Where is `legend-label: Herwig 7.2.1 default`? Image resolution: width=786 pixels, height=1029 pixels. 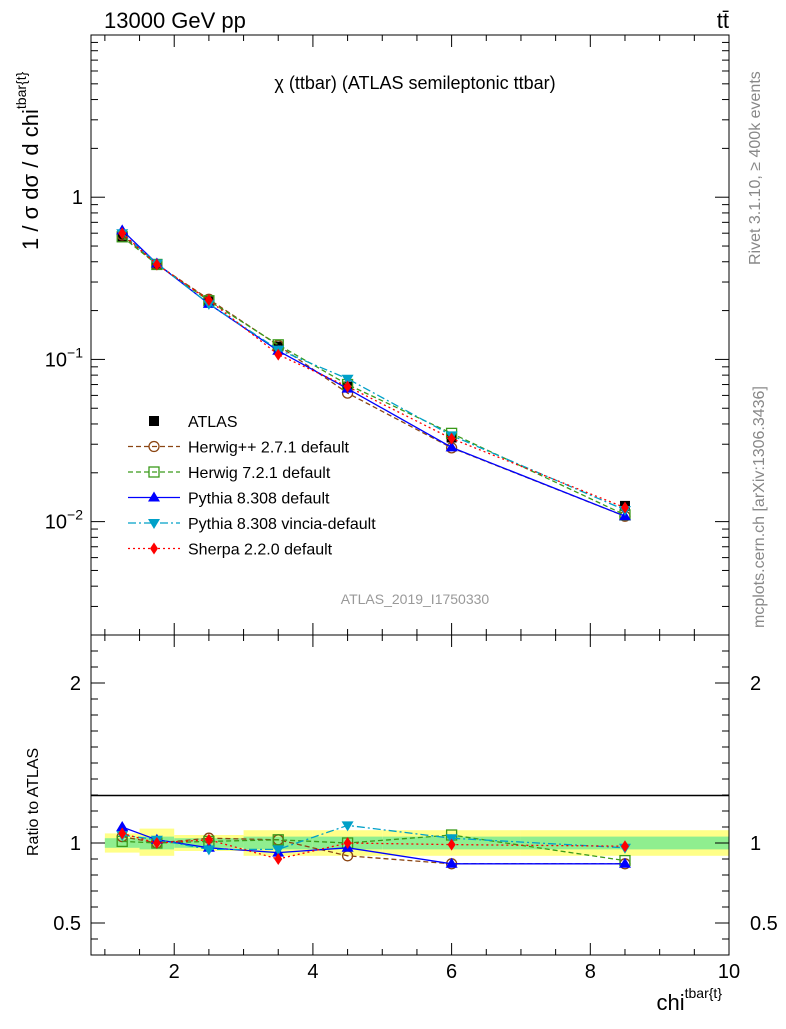 legend-label: Herwig 7.2.1 default is located at coordinates (259, 473).